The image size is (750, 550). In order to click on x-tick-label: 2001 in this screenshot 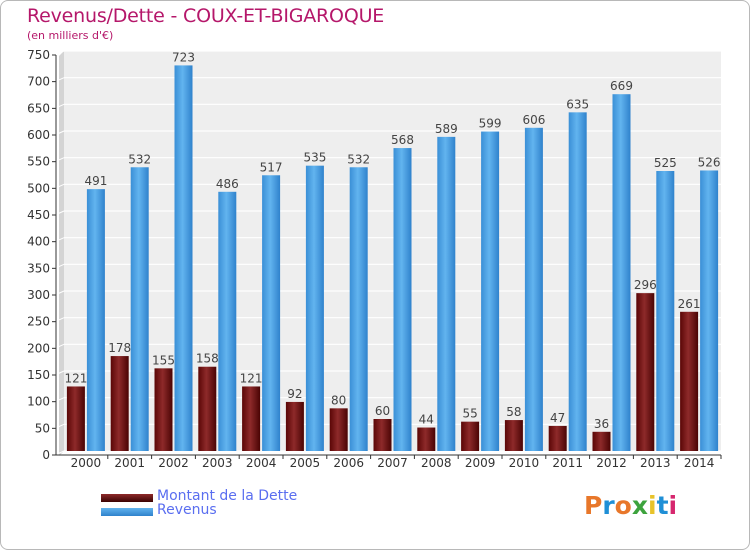, I will do `click(129, 463)`.